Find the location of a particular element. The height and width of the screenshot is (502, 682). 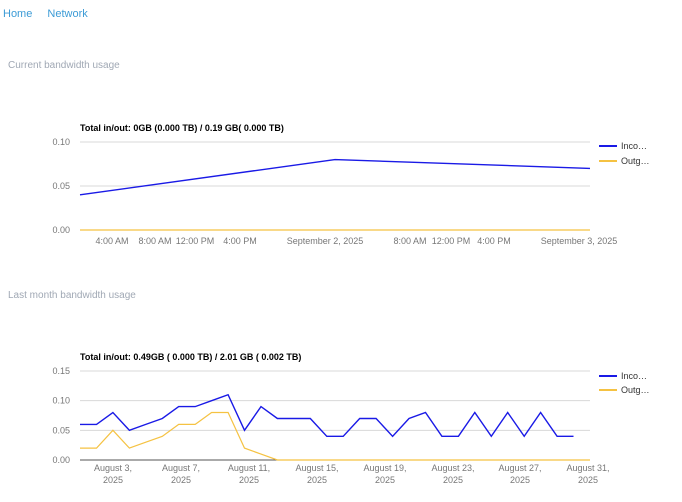

x-tick-label: September 2, 2025 is located at coordinates (325, 241).